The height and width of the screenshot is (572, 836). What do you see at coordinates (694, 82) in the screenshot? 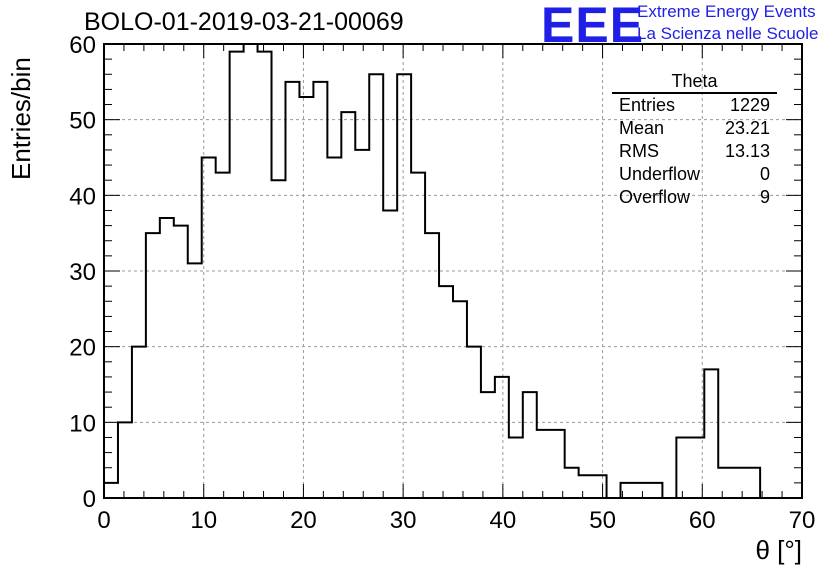
I see `stats-title: Theta` at bounding box center [694, 82].